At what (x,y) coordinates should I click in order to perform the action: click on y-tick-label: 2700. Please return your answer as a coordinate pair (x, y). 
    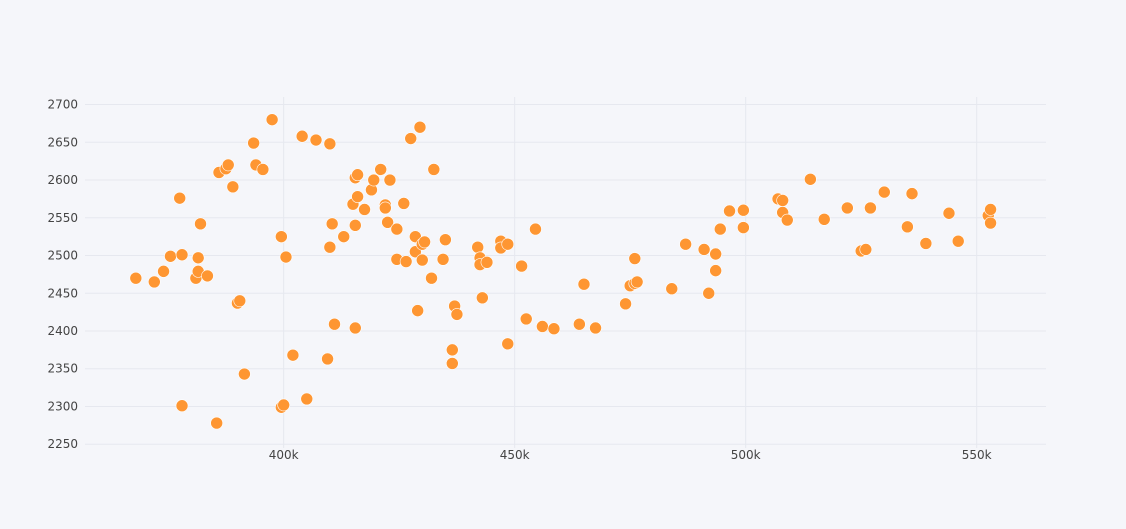
    Looking at the image, I should click on (62, 105).